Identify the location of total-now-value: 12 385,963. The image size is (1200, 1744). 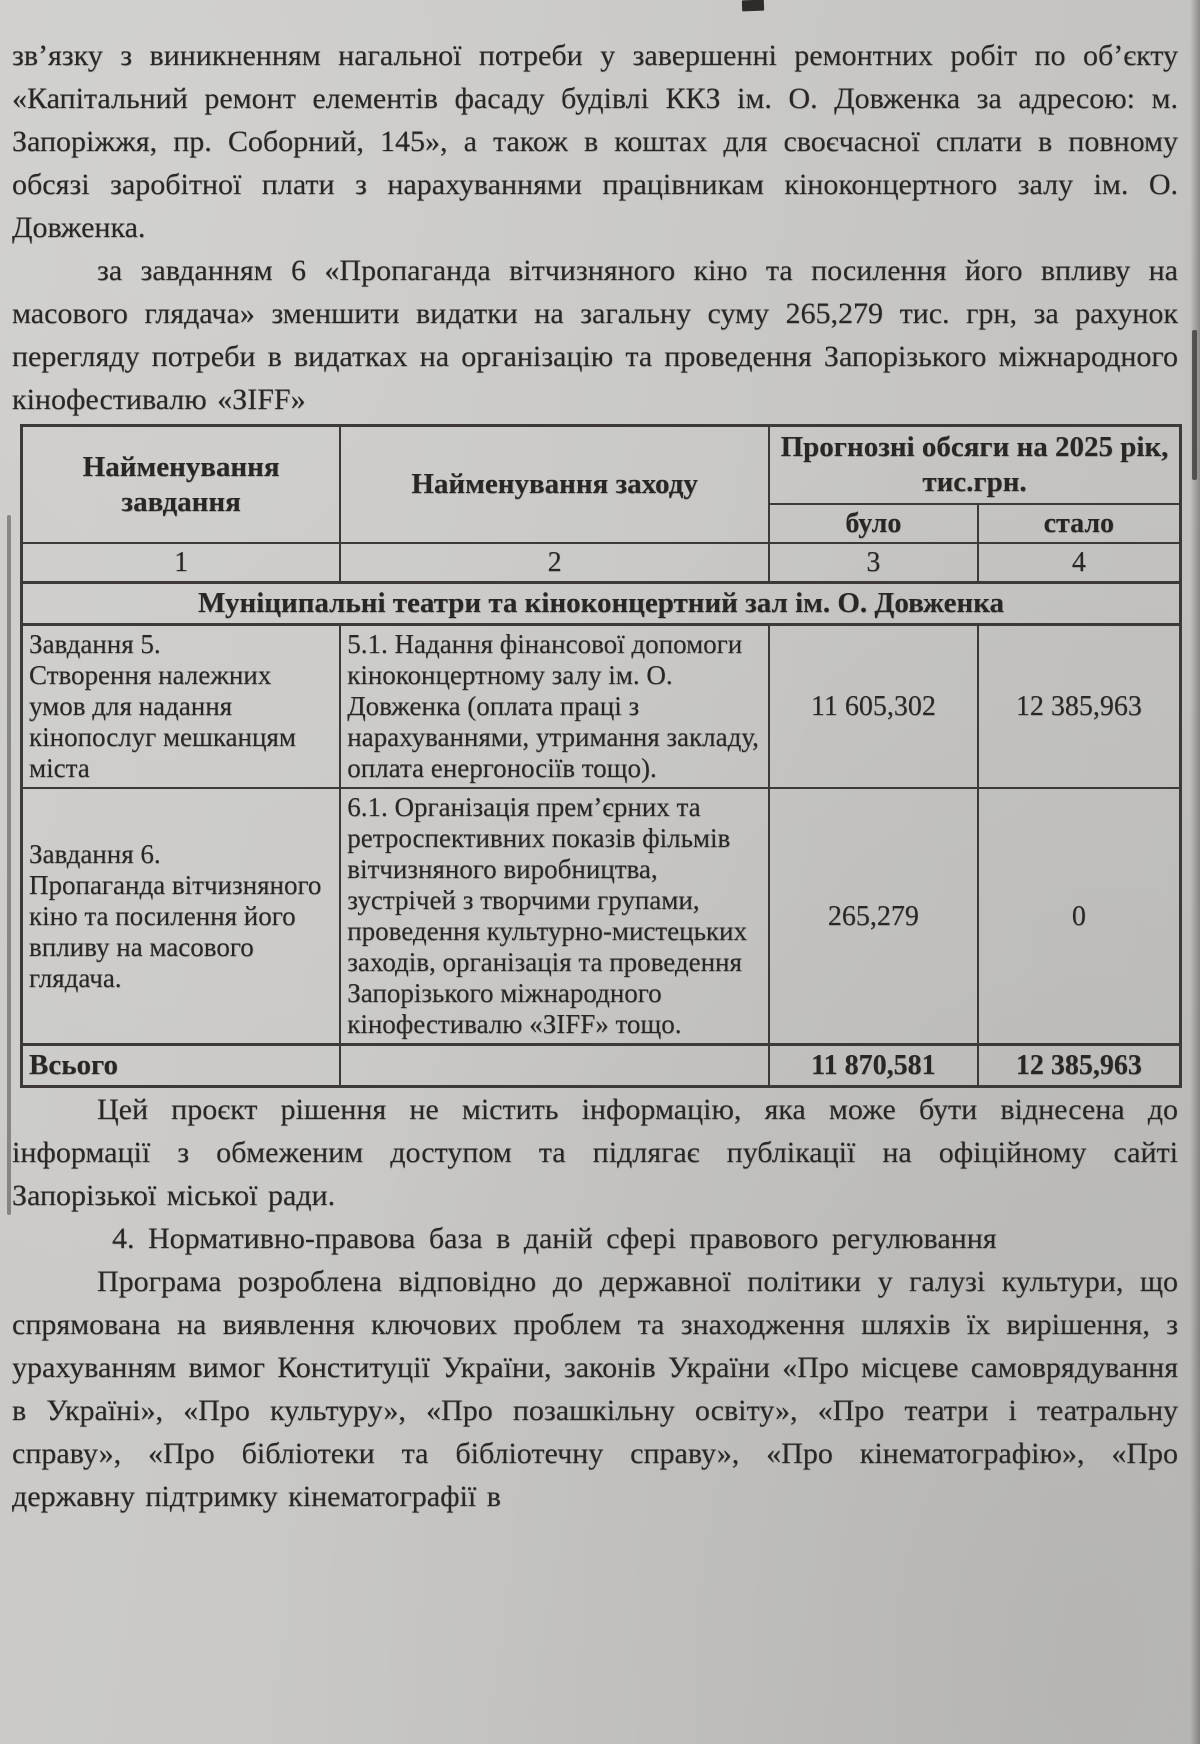
(1079, 1065).